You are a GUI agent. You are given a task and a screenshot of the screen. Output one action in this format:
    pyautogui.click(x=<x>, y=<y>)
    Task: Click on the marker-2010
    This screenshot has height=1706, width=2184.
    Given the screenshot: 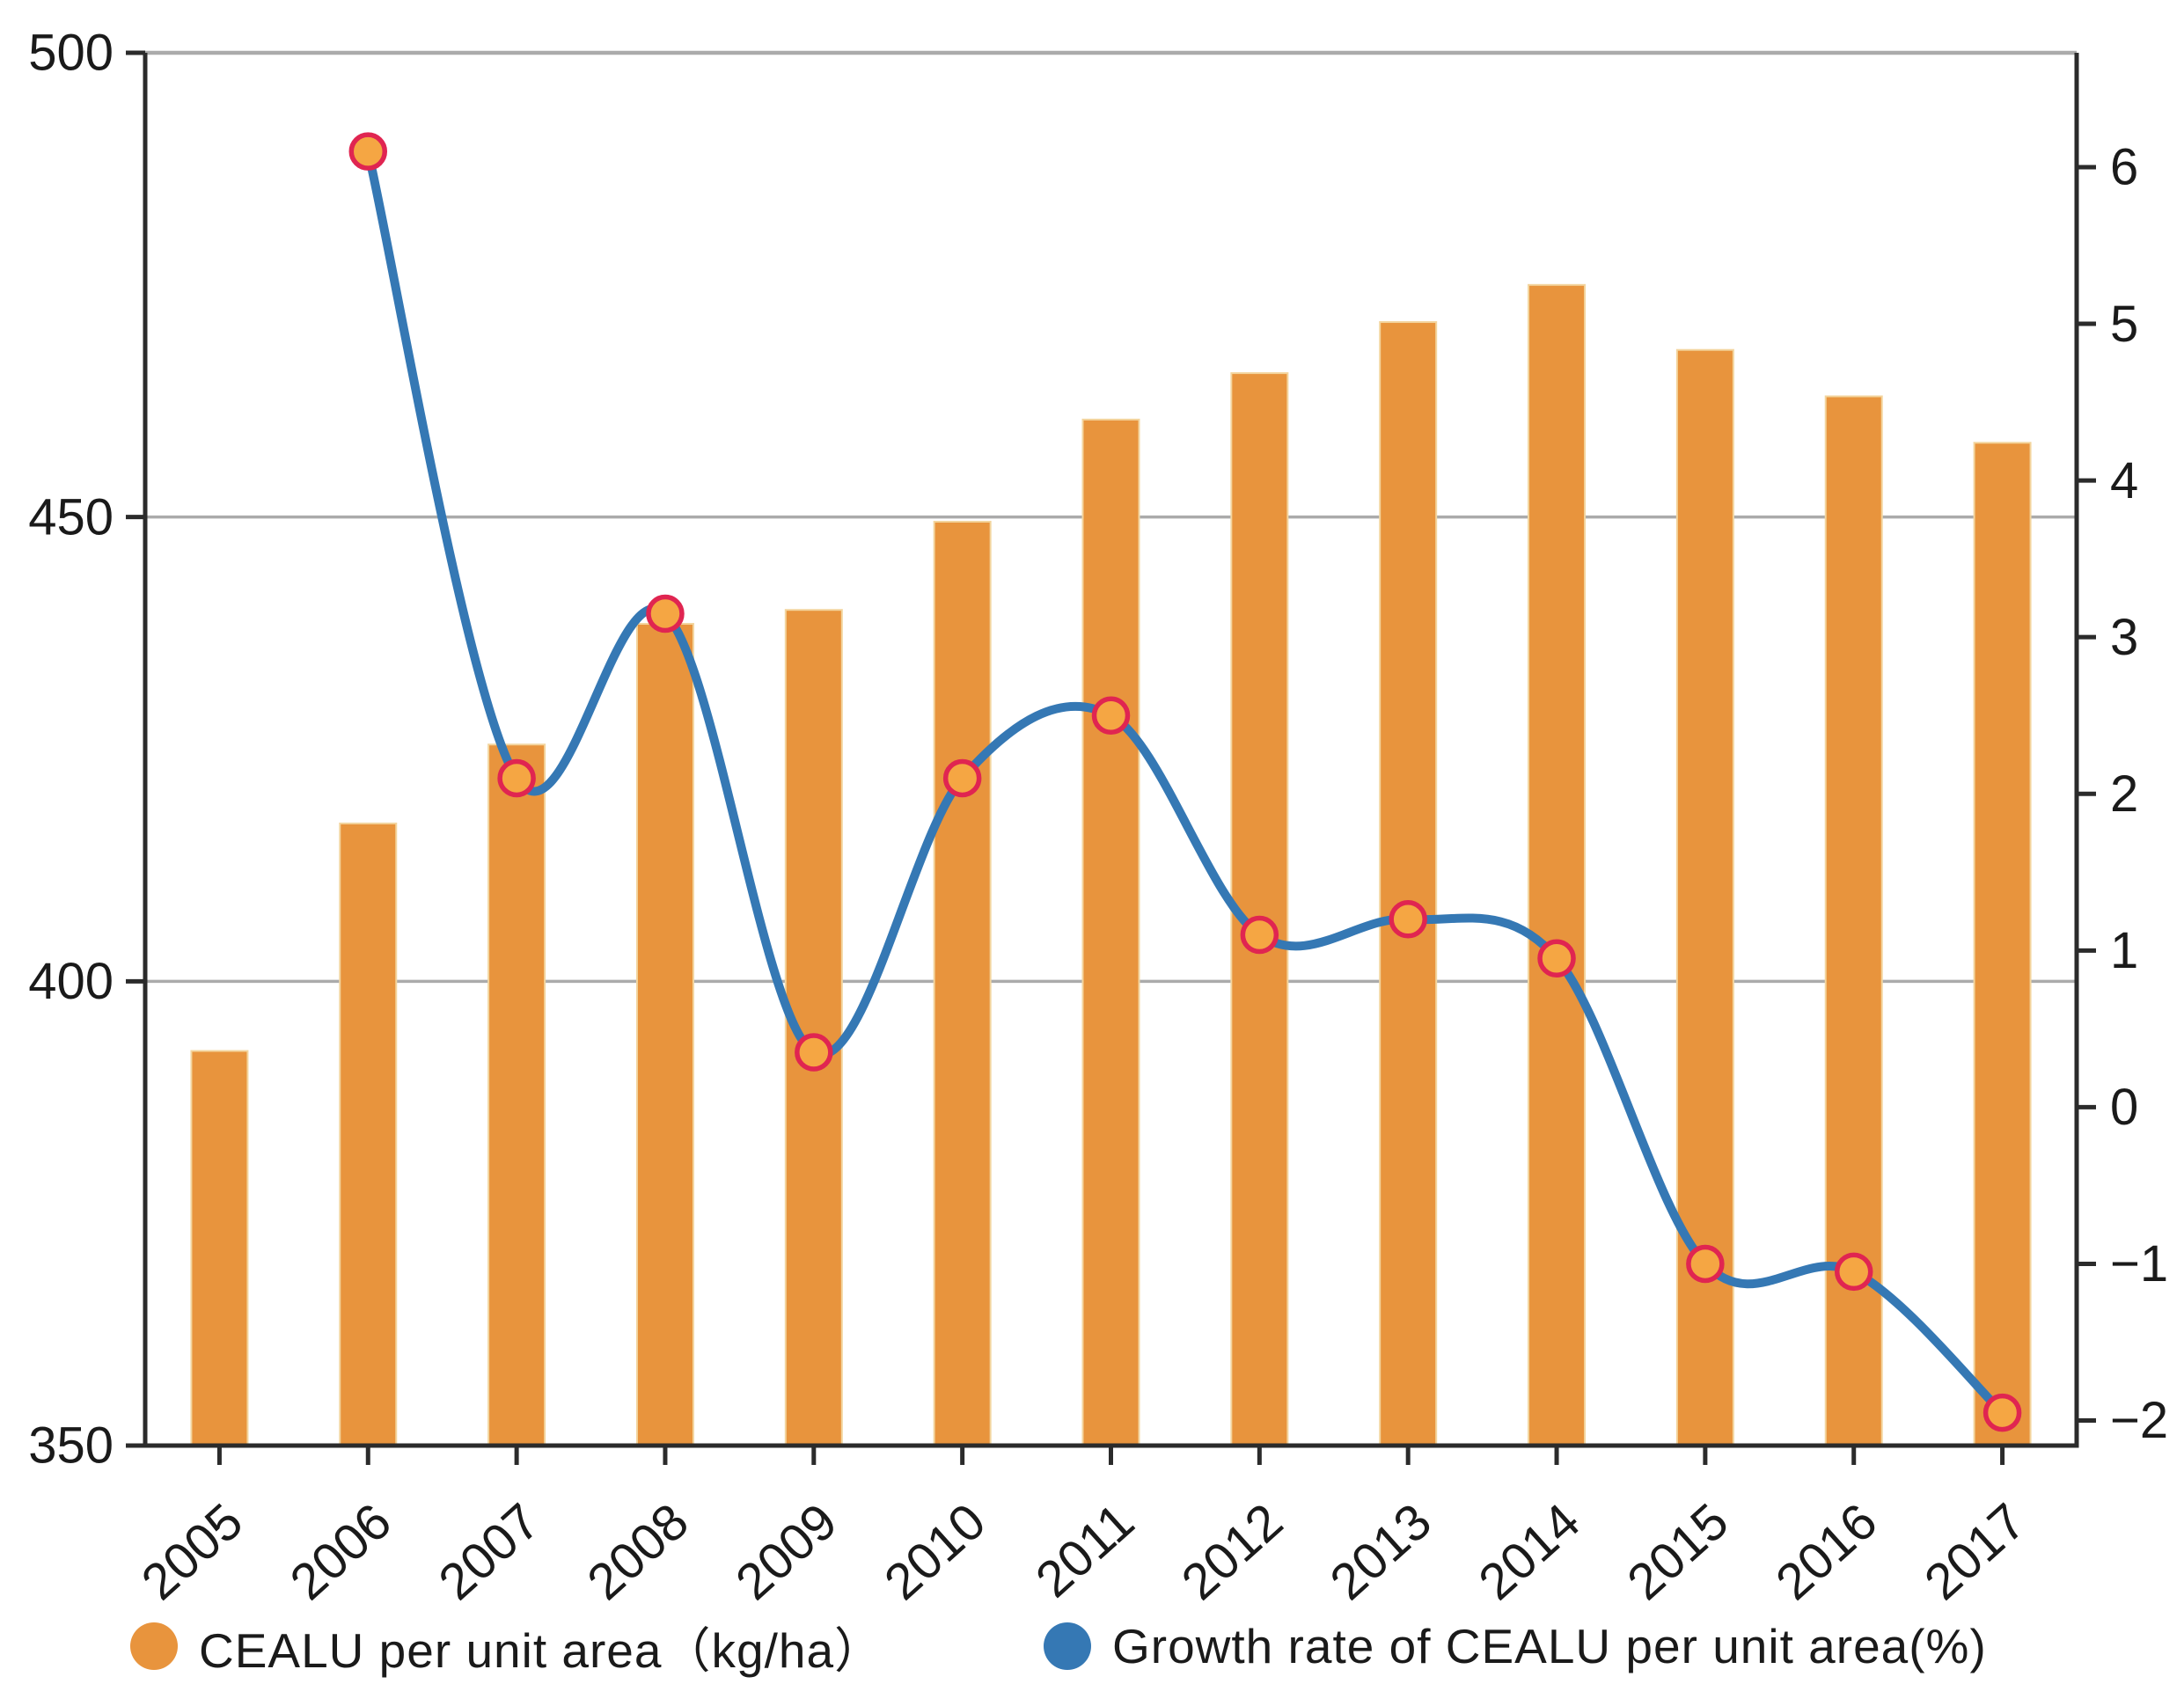 What is the action you would take?
    pyautogui.click(x=962, y=778)
    